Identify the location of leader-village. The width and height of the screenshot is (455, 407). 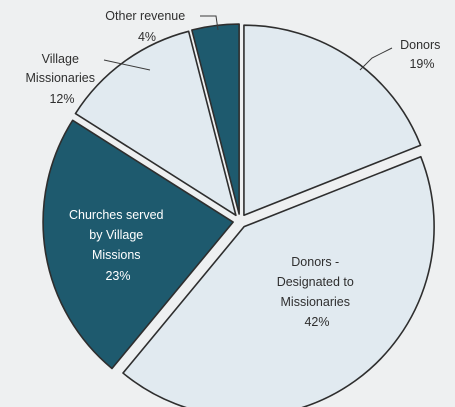
(127, 65).